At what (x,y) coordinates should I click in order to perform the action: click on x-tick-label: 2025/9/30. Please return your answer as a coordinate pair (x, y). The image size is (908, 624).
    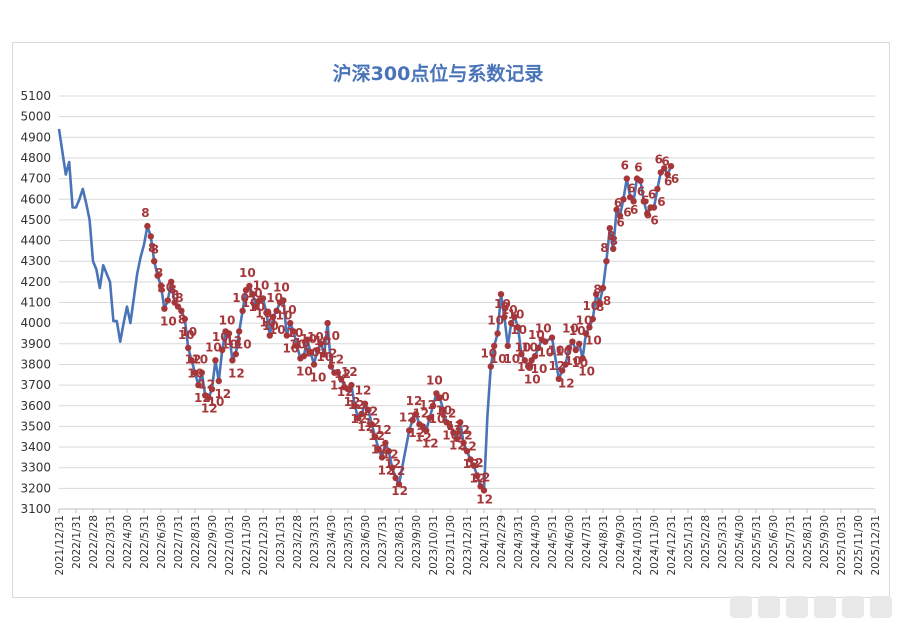
    Looking at the image, I should click on (825, 542).